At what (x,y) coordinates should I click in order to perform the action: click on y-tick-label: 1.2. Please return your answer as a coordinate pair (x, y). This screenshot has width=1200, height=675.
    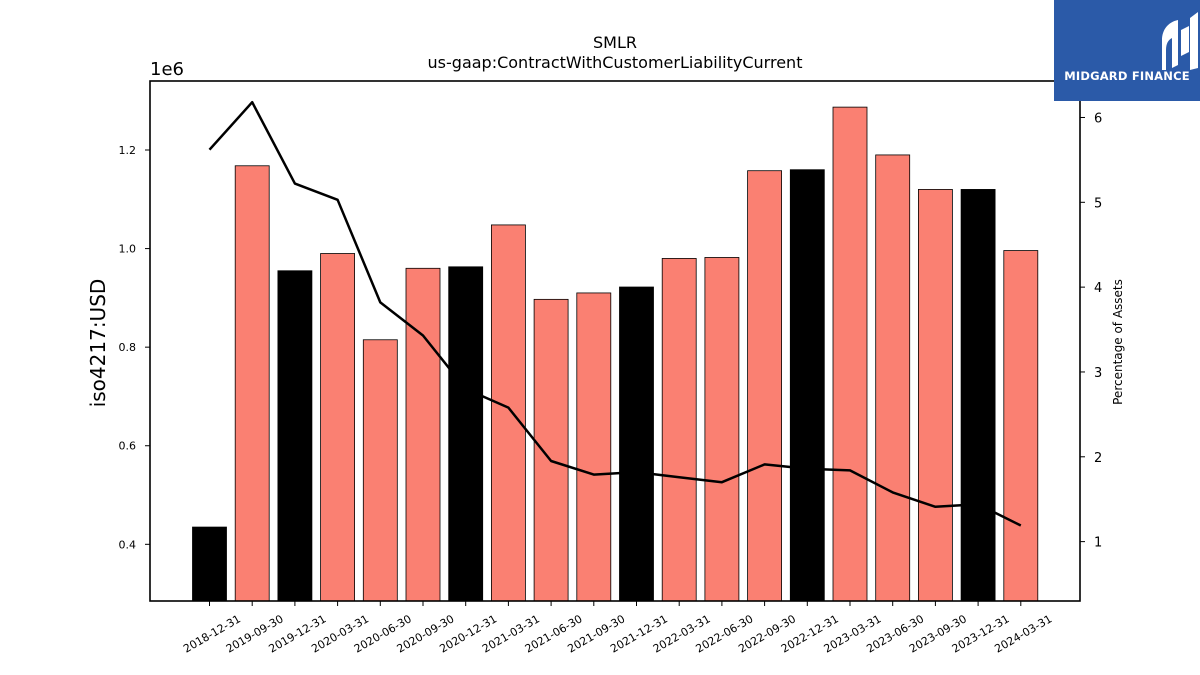
    Looking at the image, I should click on (128, 150).